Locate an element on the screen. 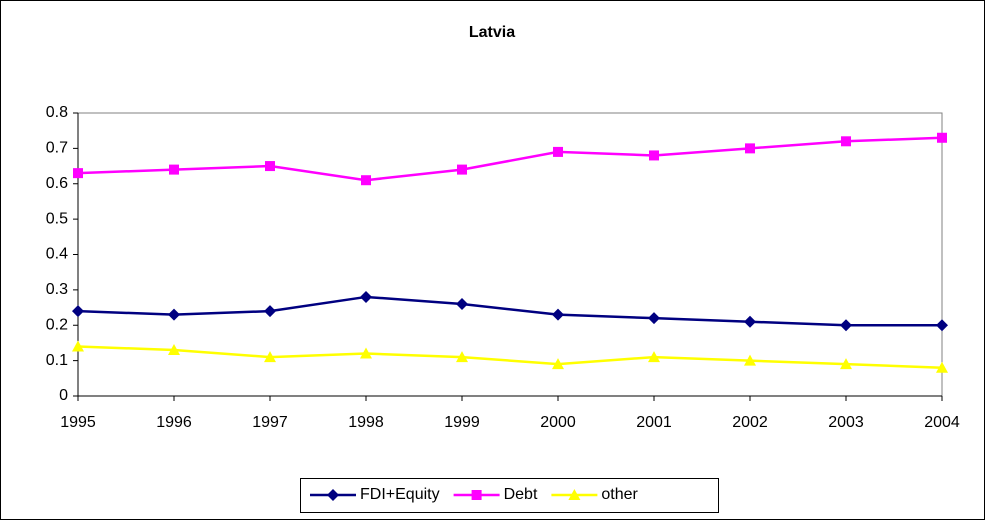  y-tick-label: 0.3 is located at coordinates (57, 289).